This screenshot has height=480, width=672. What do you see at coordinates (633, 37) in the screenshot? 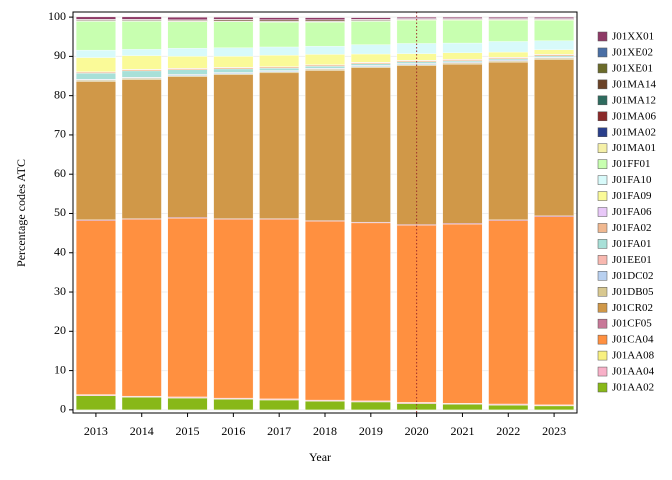
I see `legend-label: J01XX01` at bounding box center [633, 37].